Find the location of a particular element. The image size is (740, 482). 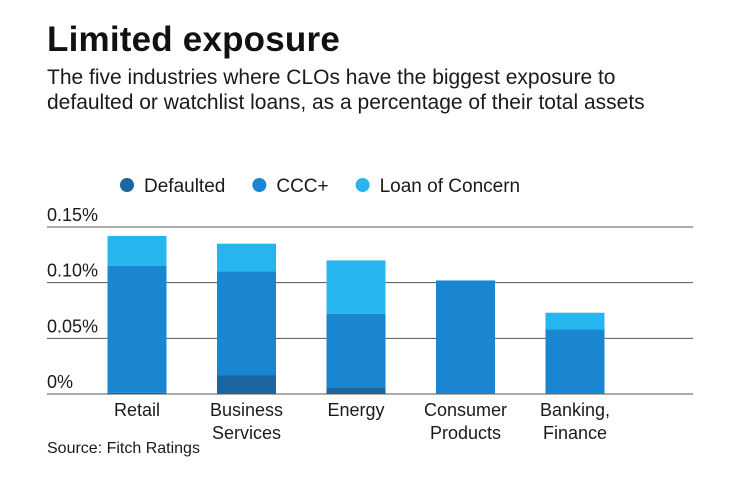

bar-2-defaulted is located at coordinates (356, 390).